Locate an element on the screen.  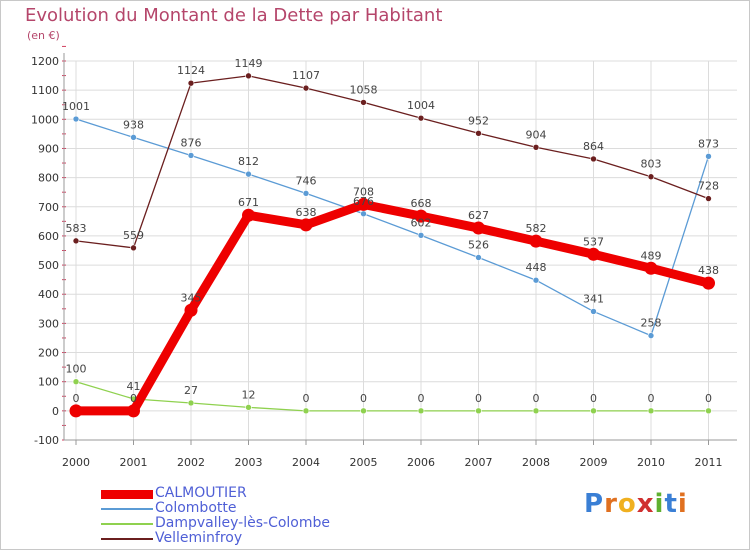
data-label: 873 is located at coordinates (708, 143).